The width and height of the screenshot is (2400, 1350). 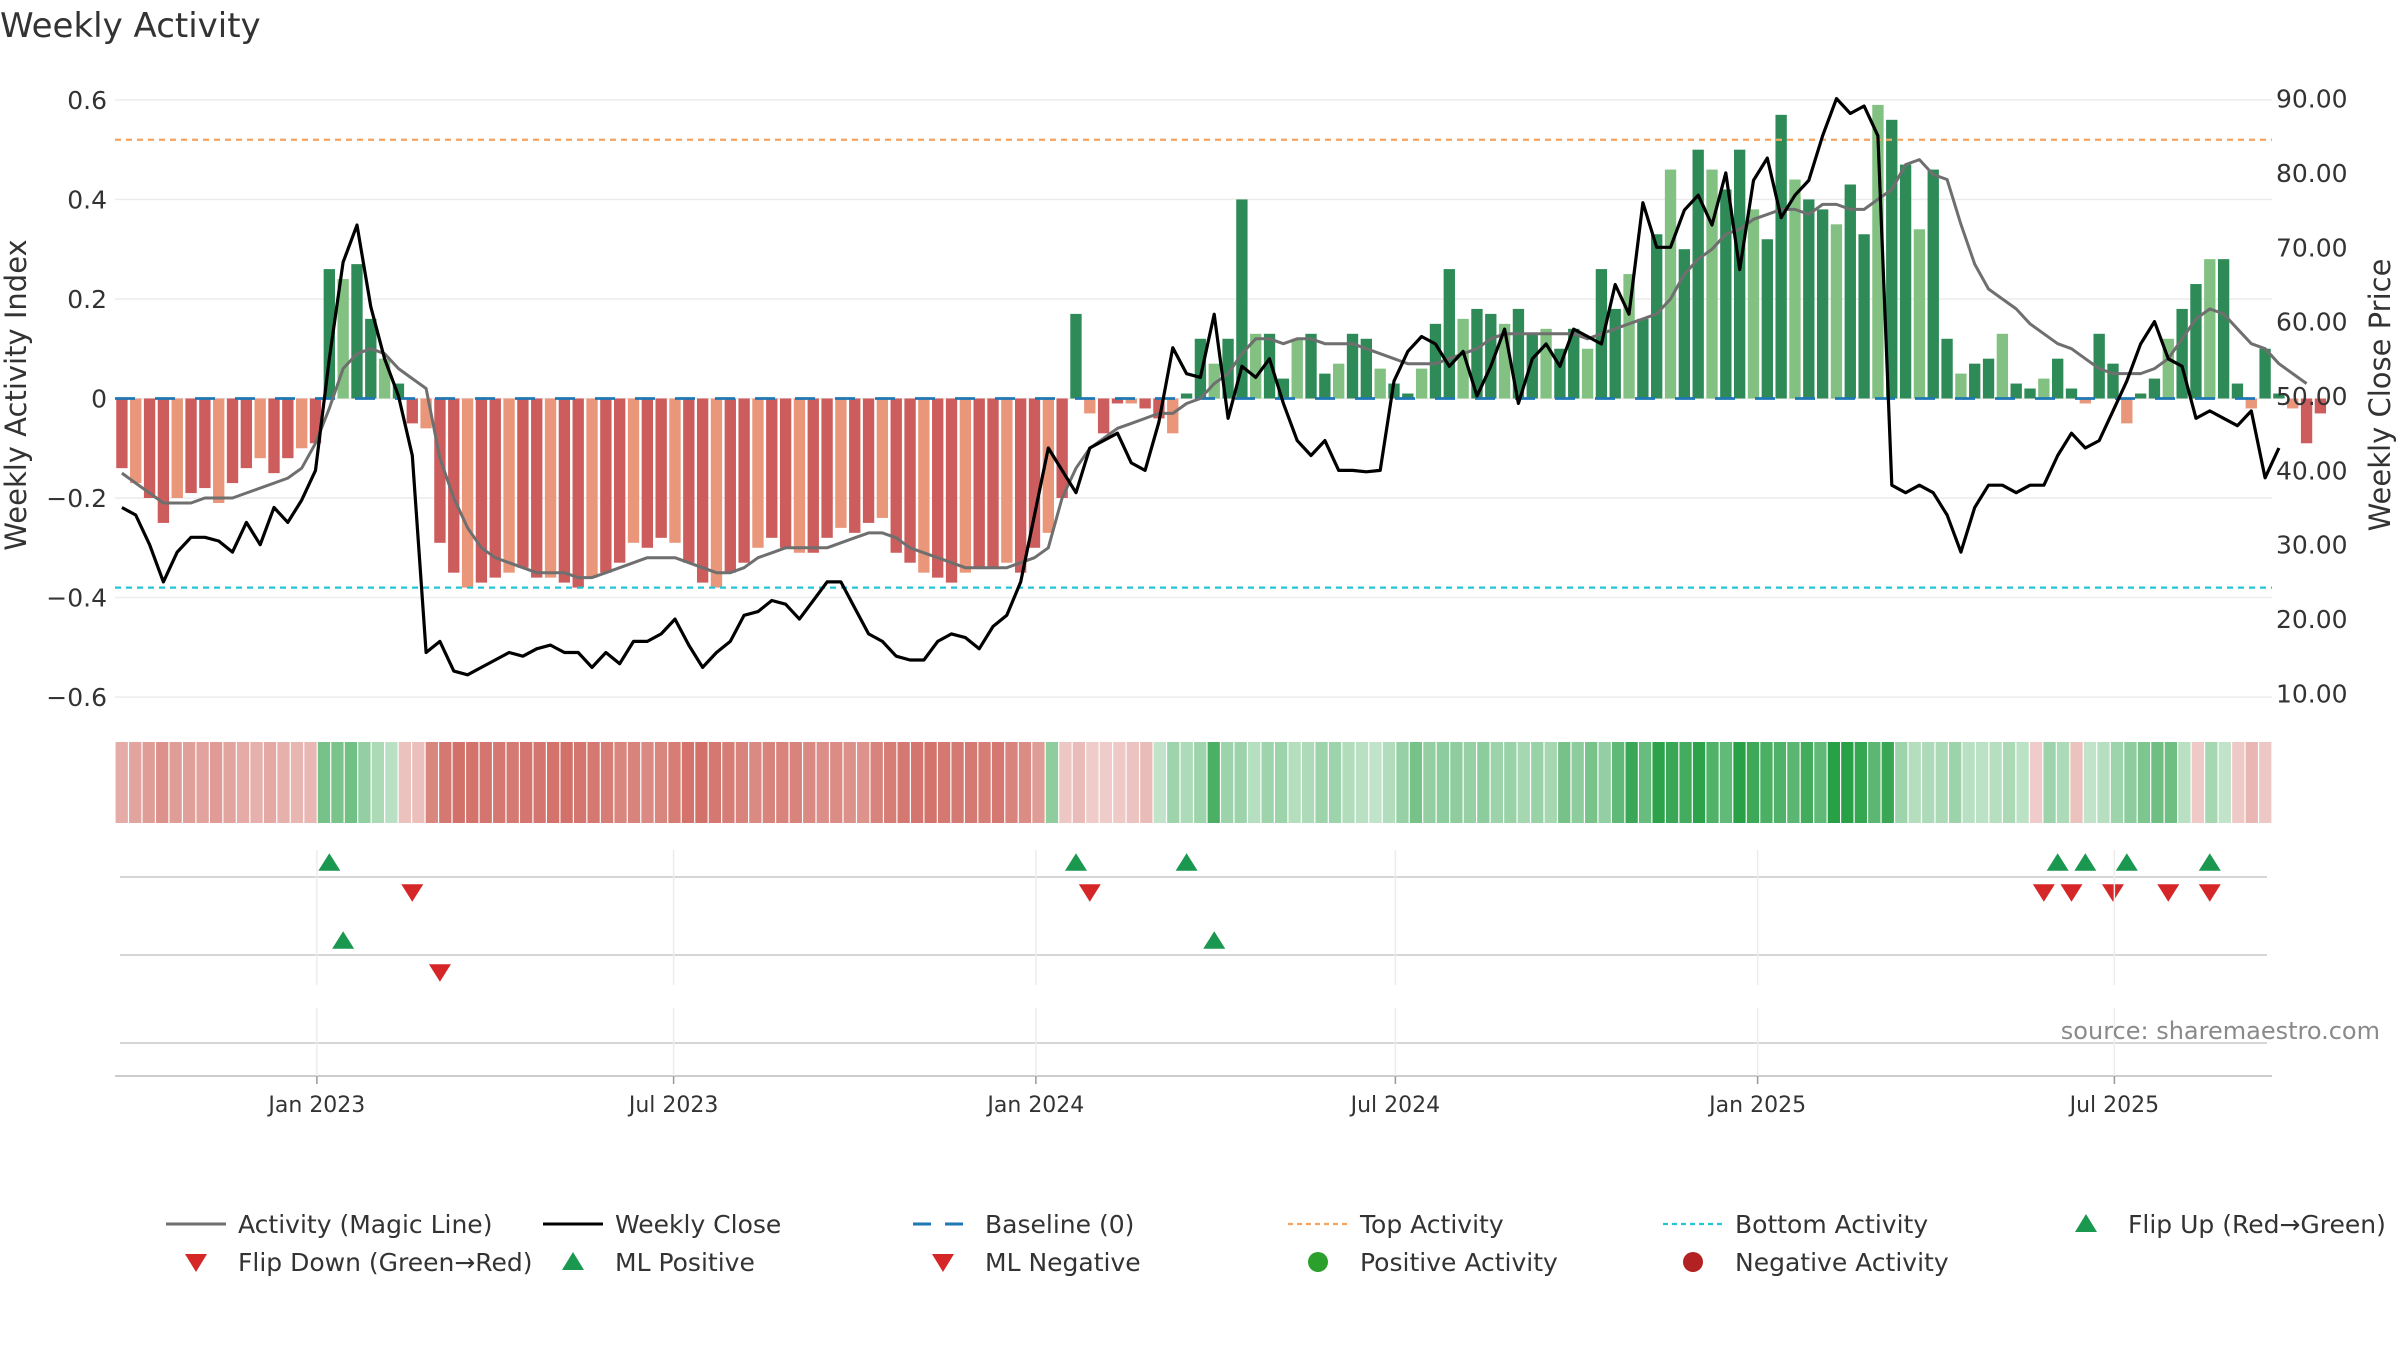 What do you see at coordinates (76, 697) in the screenshot?
I see `y-tick-label: −0.6` at bounding box center [76, 697].